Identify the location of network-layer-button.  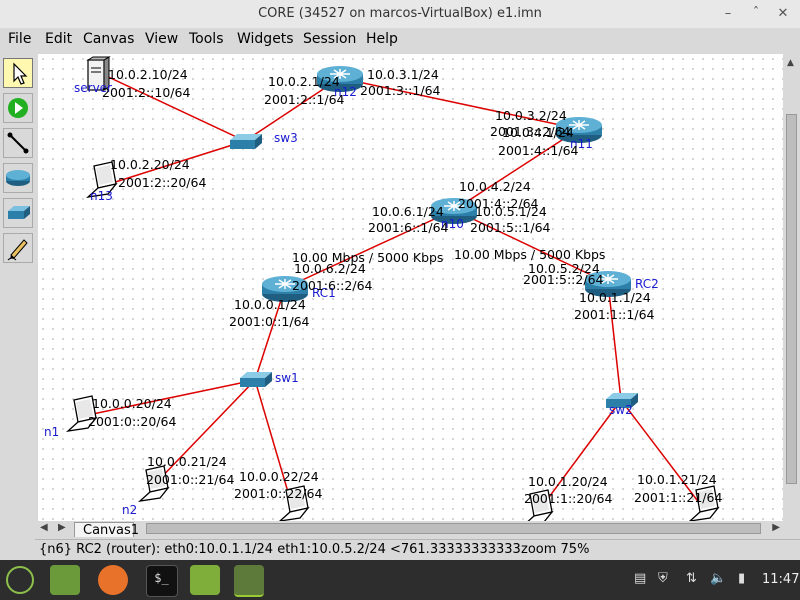
(18, 178).